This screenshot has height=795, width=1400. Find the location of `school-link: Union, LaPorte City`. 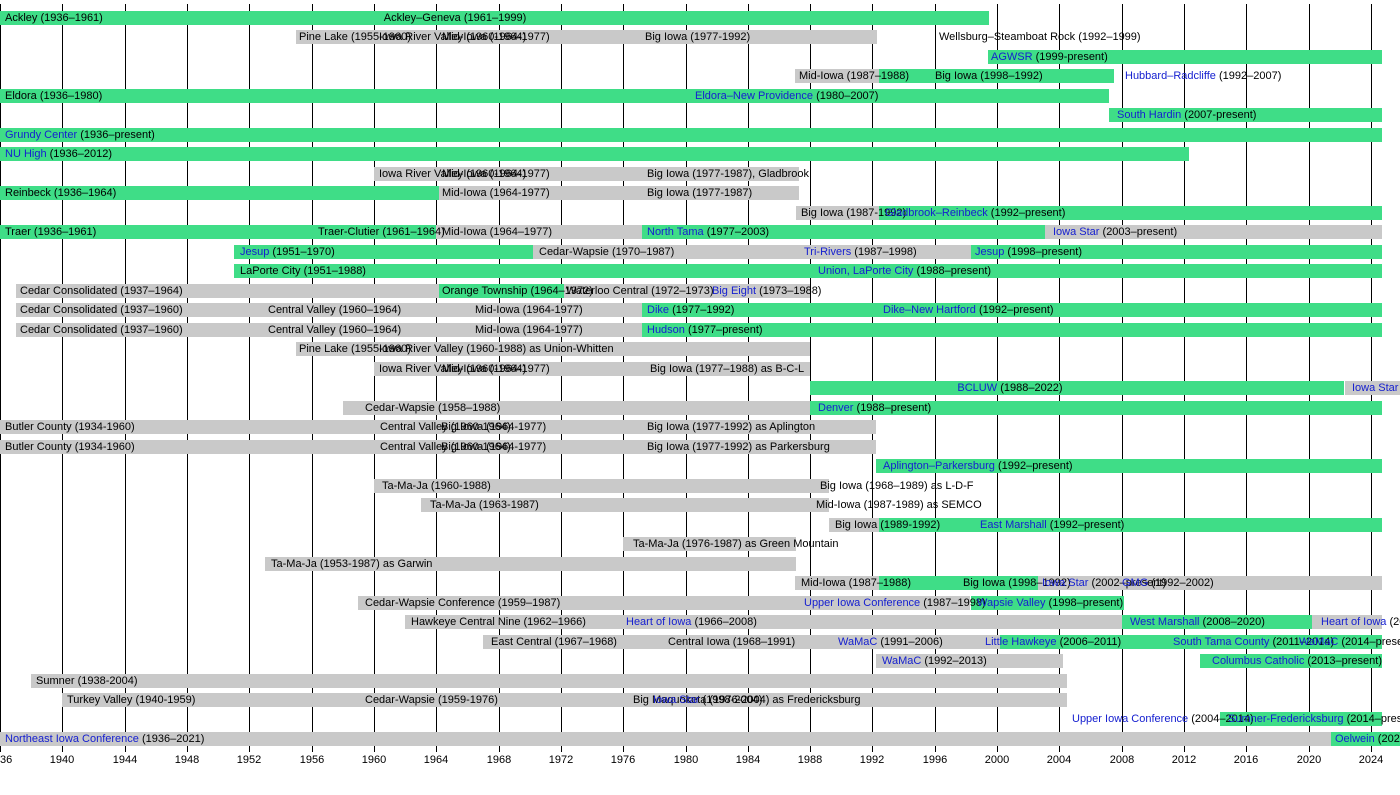

school-link: Union, LaPorte City is located at coordinates (866, 271).